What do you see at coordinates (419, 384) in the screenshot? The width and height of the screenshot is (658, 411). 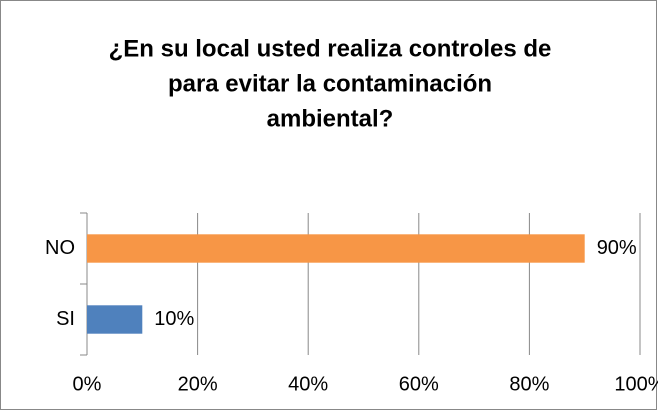 I see `x-tick-label: 60%` at bounding box center [419, 384].